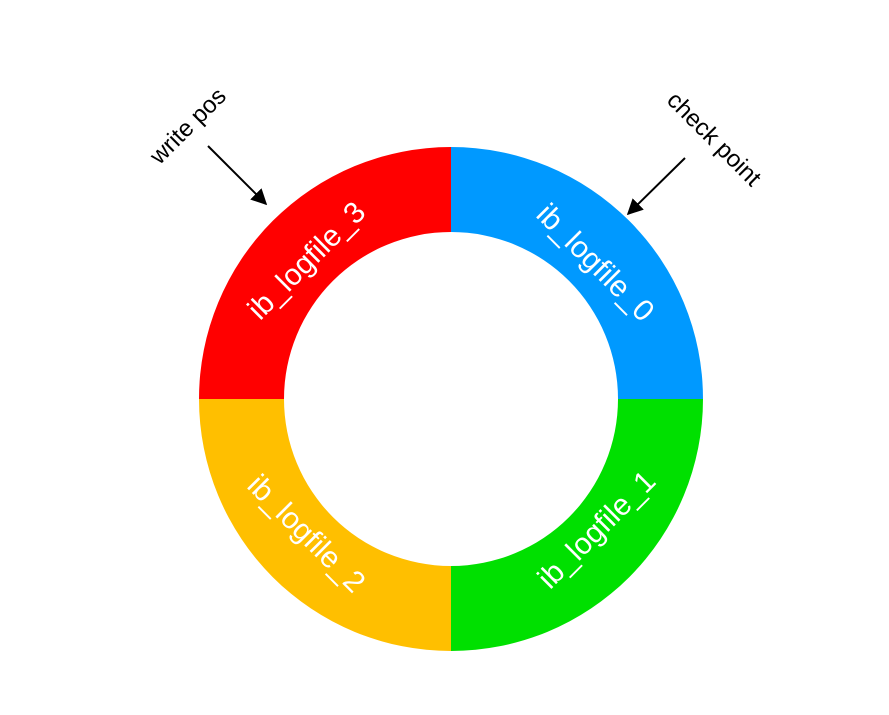 The height and width of the screenshot is (715, 889). Describe the element at coordinates (237, 175) in the screenshot. I see `write-pos-arrow` at that location.